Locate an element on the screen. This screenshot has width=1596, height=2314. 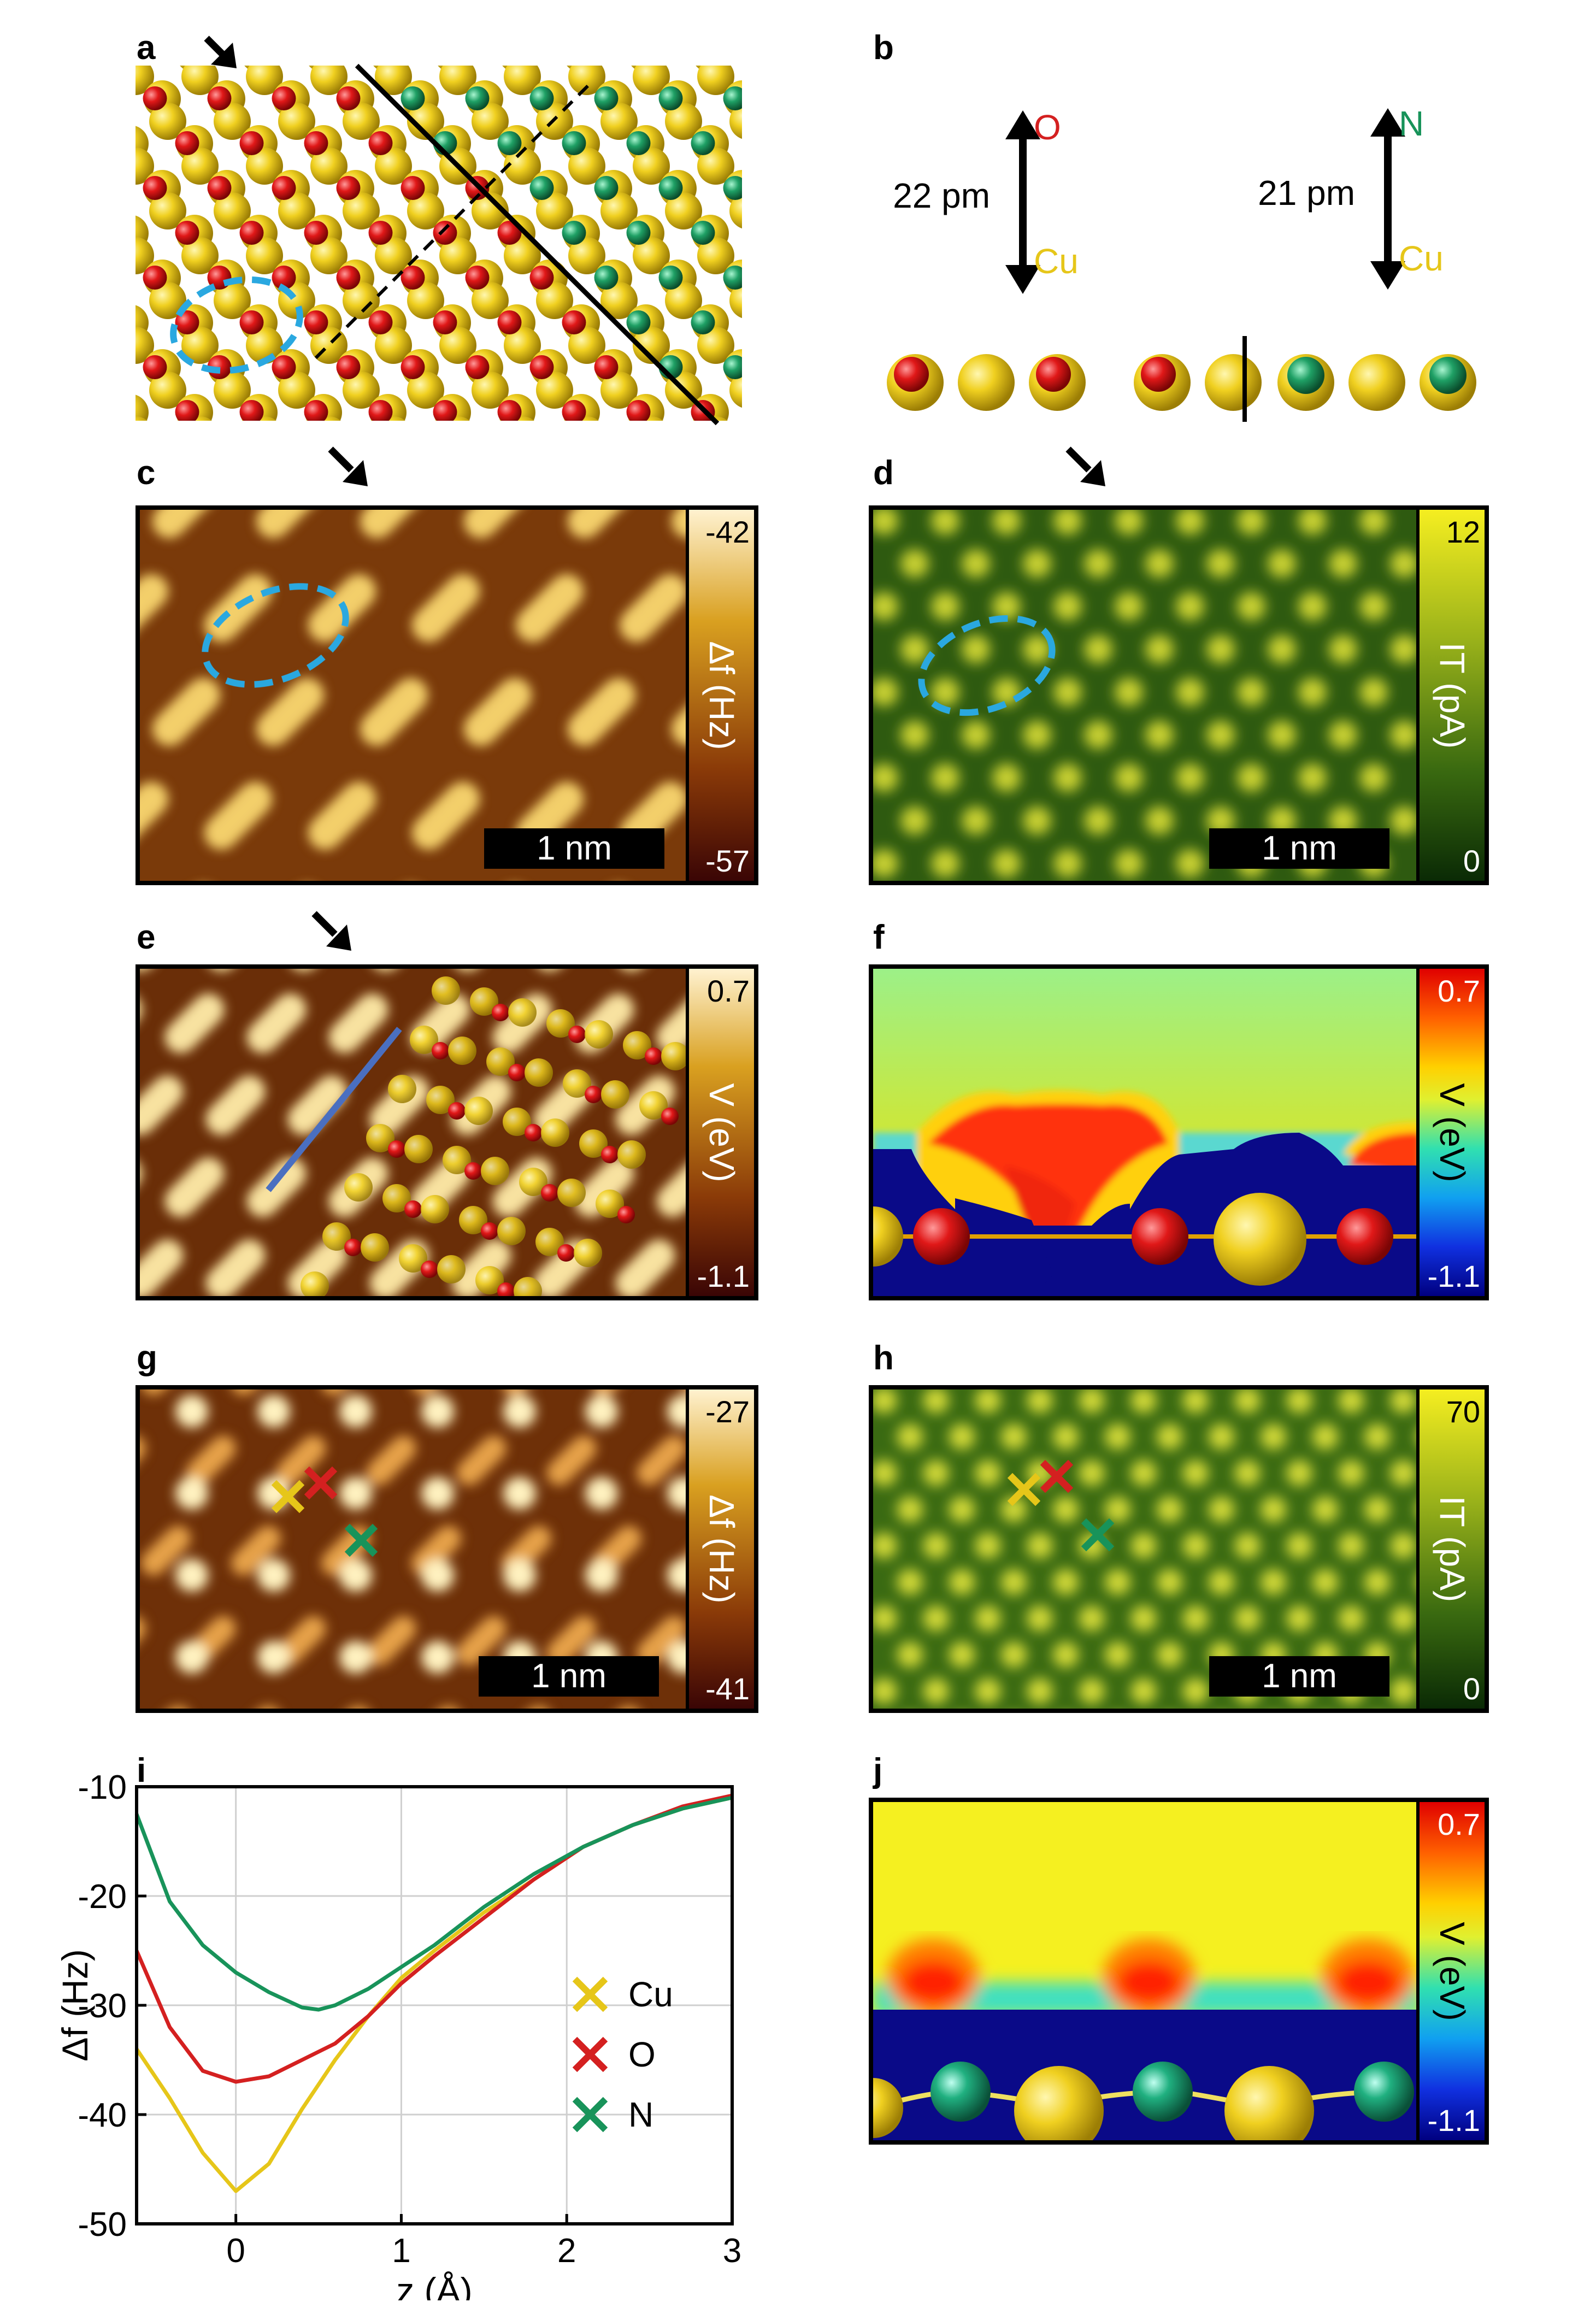
y-tick-label: -20 is located at coordinates (102, 1897).